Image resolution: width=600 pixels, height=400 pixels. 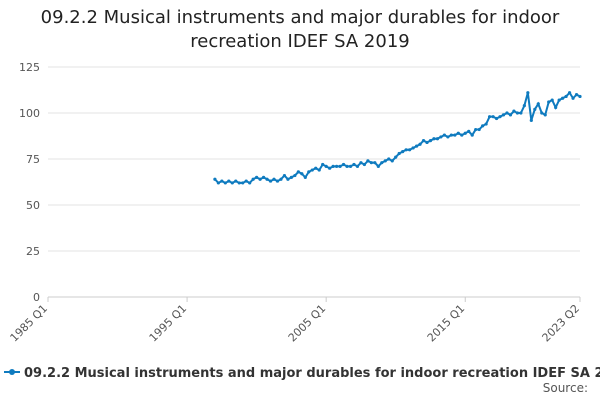 What do you see at coordinates (33, 159) in the screenshot?
I see `y-tick-label: 75` at bounding box center [33, 159].